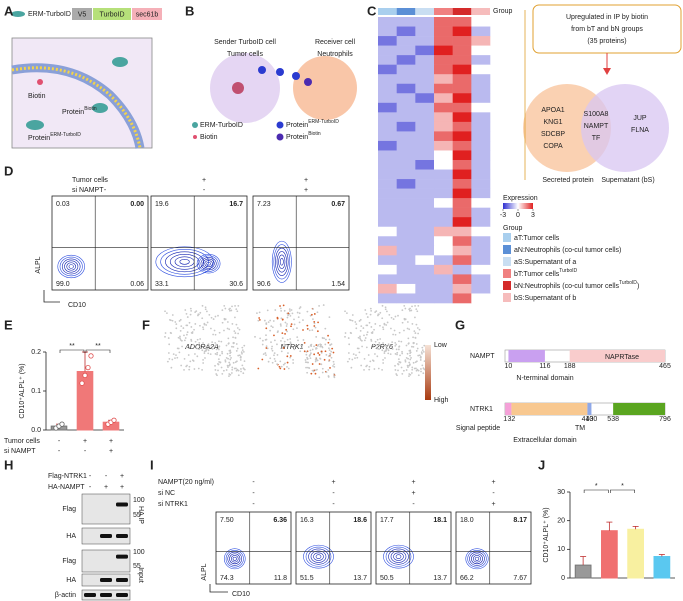  Describe the element at coordinates (173, 504) in the screenshot. I see `condition-label: si NTRK1` at that location.